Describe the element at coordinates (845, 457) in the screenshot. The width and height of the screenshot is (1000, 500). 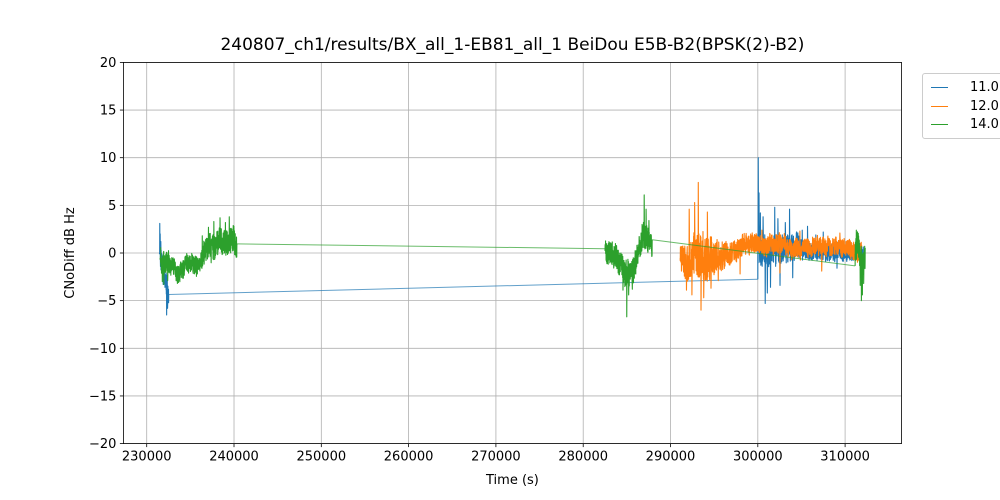
I see `x-tick-label: 310000` at that location.